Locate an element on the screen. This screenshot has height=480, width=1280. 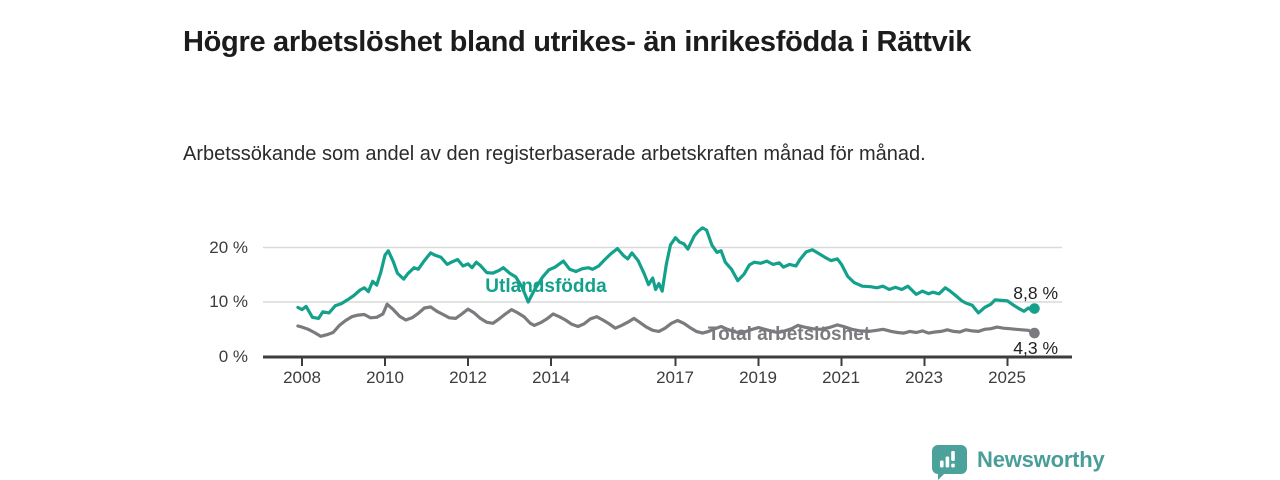
exclamation-bar is located at coordinates (953, 456).